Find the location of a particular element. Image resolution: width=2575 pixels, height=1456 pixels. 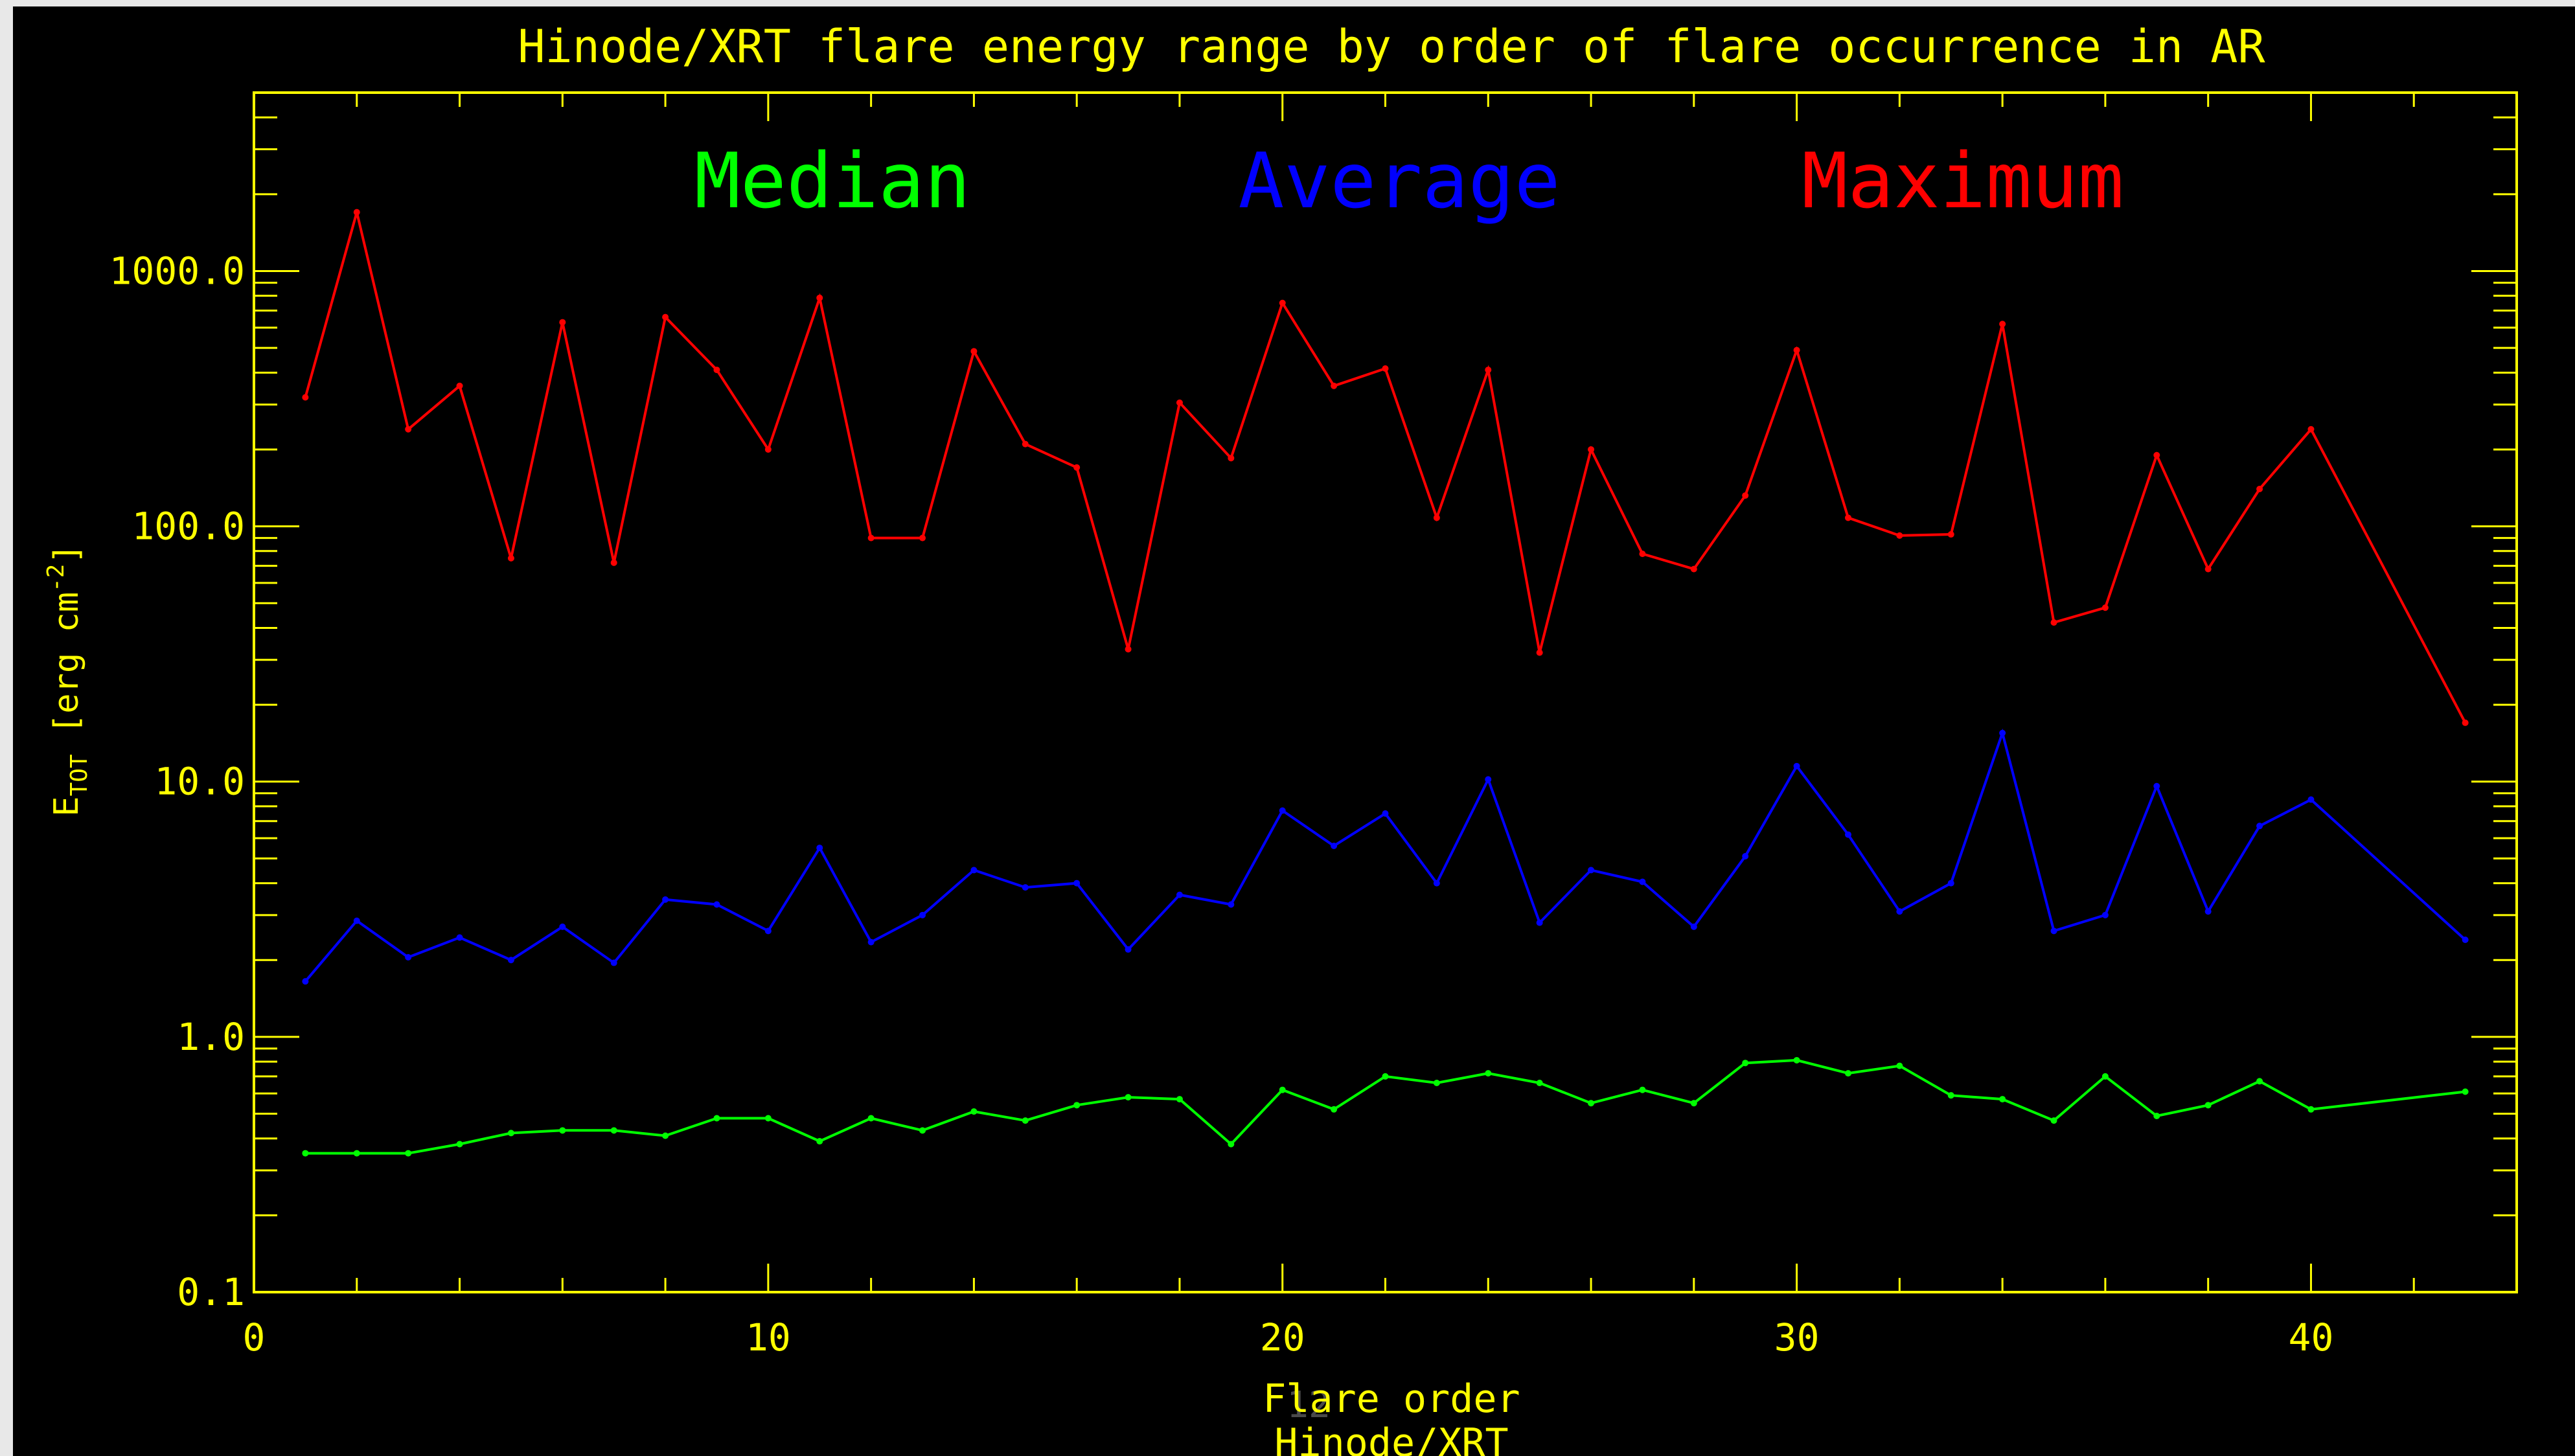

series-average is located at coordinates (1385, 857).